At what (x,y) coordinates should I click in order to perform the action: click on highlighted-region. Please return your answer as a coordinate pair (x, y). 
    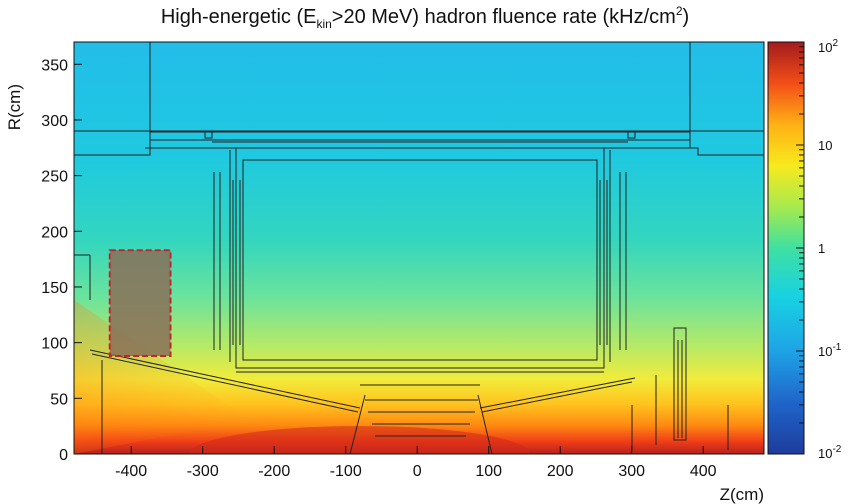
    Looking at the image, I should click on (140, 303).